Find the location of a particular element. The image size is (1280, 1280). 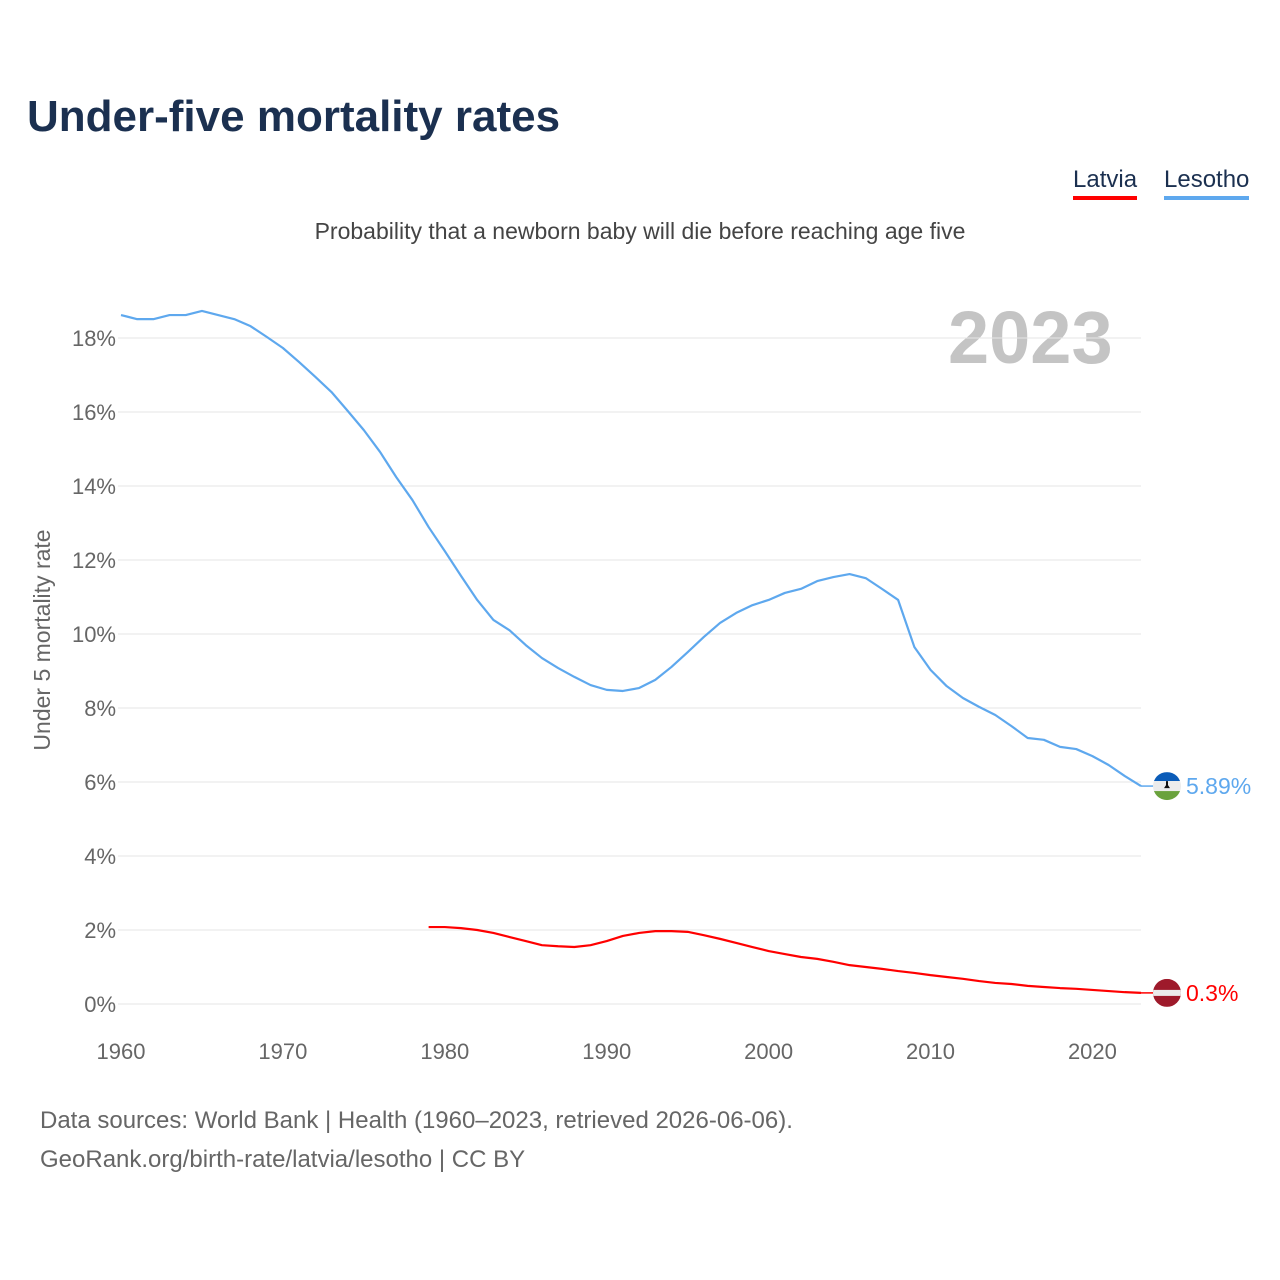

x-tick-label: 1980 is located at coordinates (444, 1051).